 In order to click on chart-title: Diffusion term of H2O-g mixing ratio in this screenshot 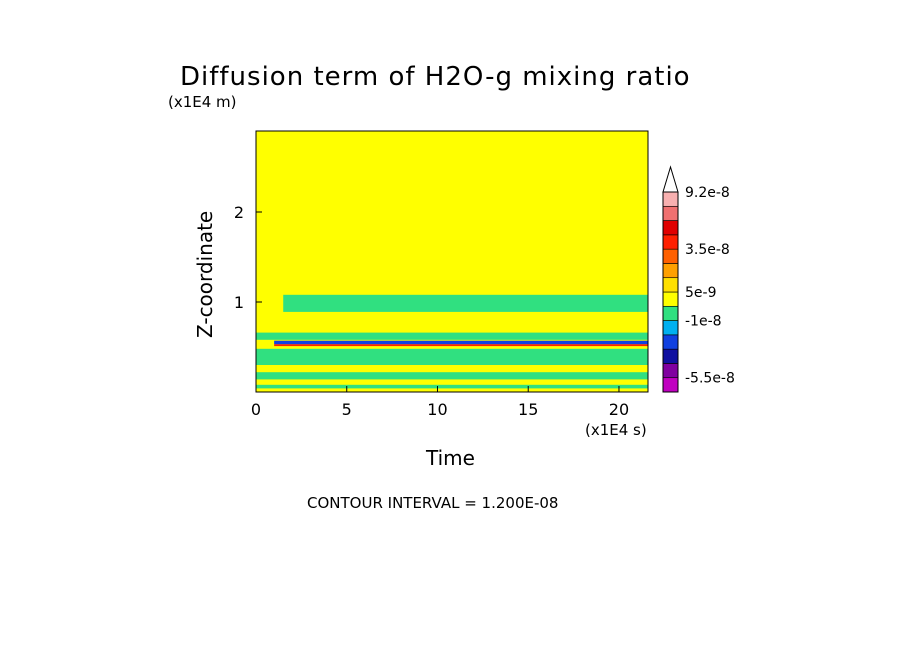, I will do `click(435, 77)`.